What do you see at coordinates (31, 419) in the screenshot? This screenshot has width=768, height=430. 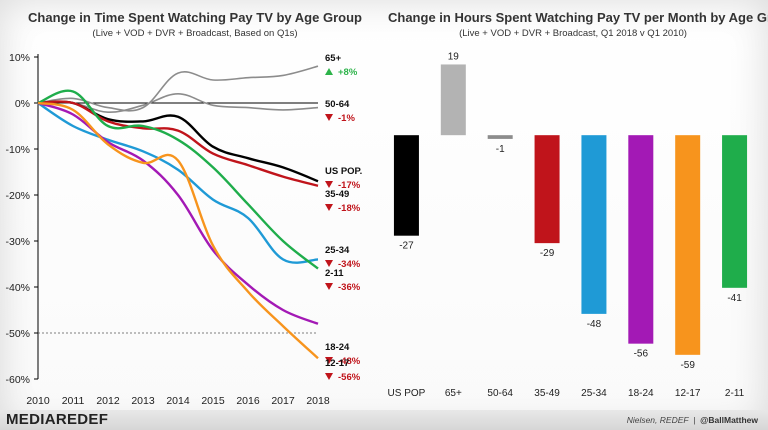 I see `logo-media-text: MEDIA` at bounding box center [31, 419].